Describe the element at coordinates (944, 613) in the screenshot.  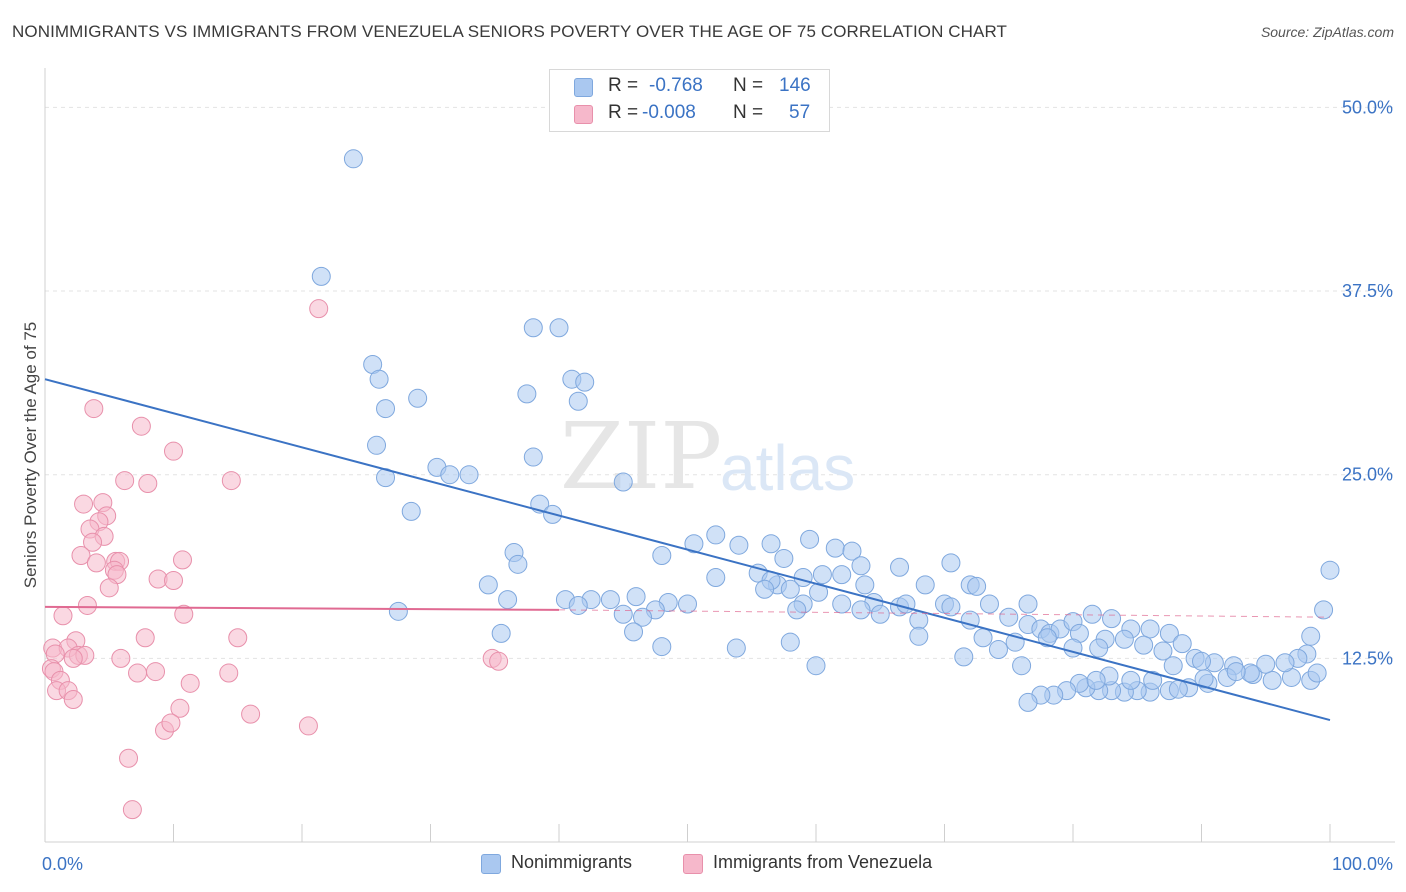
I see `trend-line-venezuela-extension` at that location.